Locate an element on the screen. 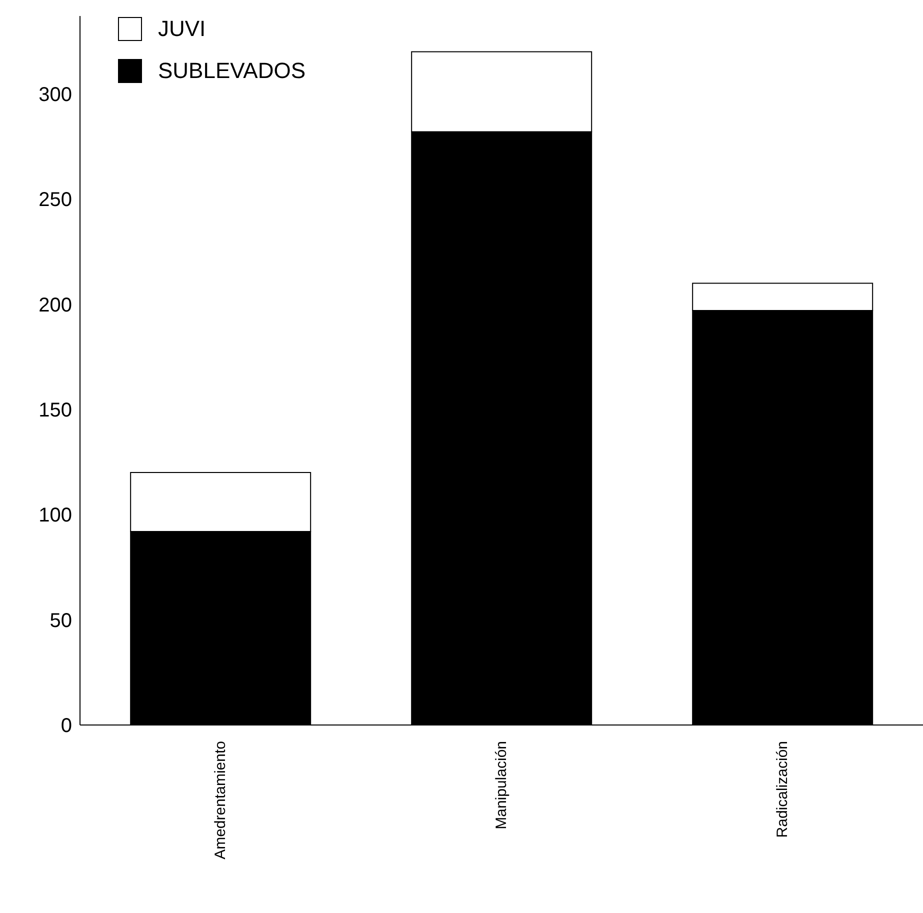 The image size is (923, 913). y-tick-label: 200 is located at coordinates (55, 305).